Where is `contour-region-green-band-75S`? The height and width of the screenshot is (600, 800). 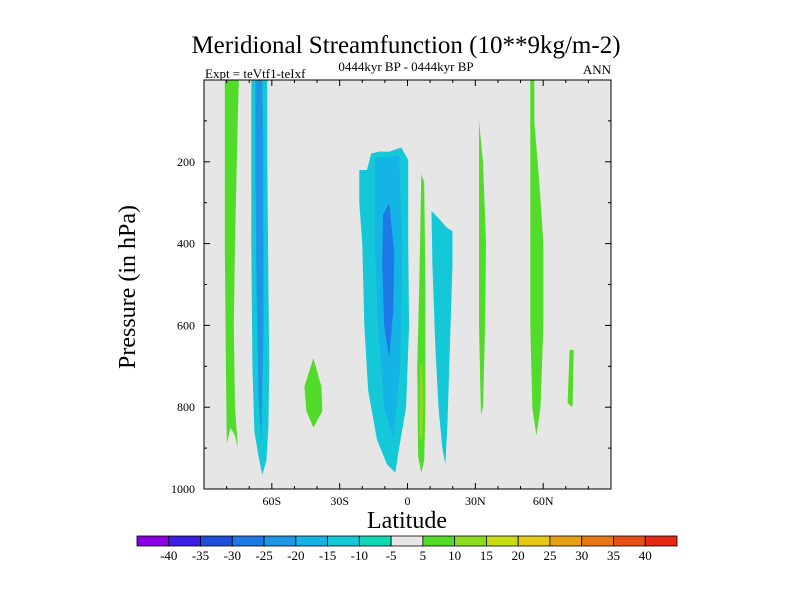
contour-region-green-band-75S is located at coordinates (231, 264).